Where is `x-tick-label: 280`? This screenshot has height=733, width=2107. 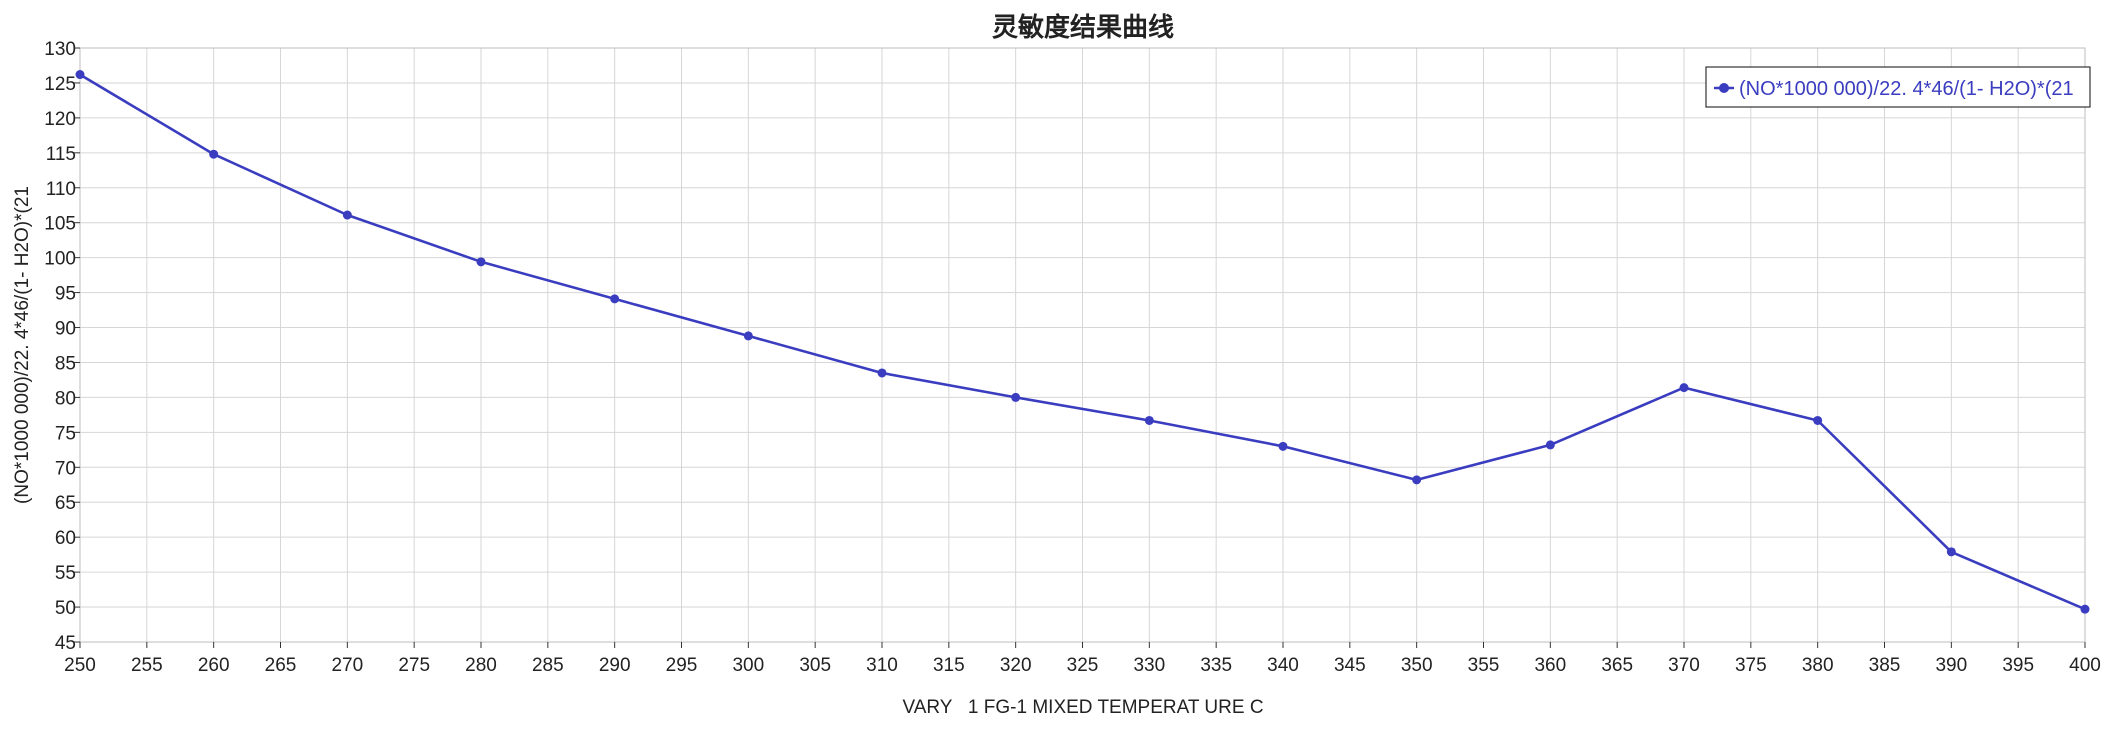
x-tick-label: 280 is located at coordinates (481, 665).